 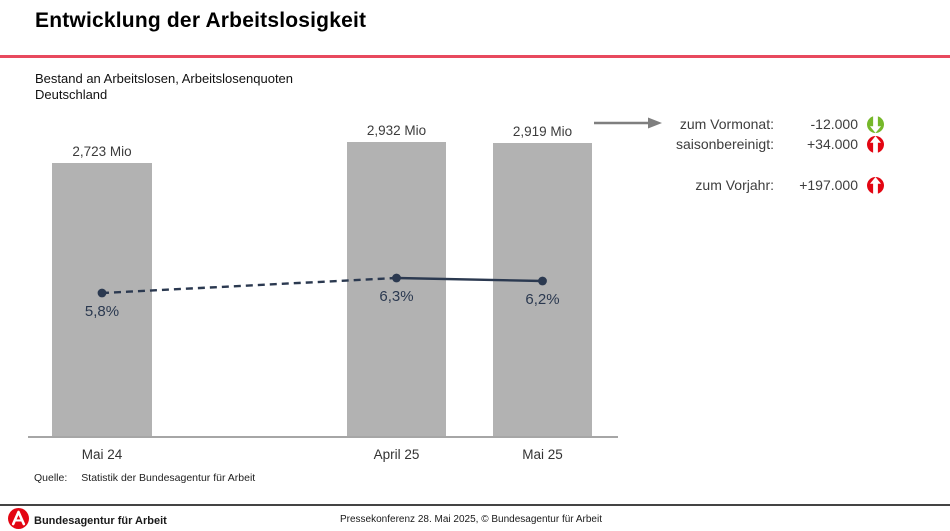 What do you see at coordinates (102, 454) in the screenshot?
I see `x-tick-mai24: Mai 24` at bounding box center [102, 454].